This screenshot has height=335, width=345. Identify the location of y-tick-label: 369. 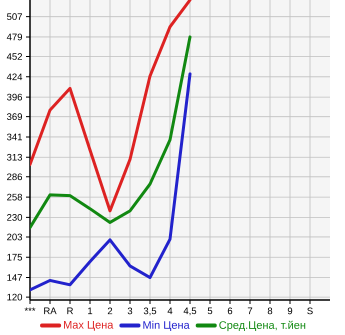
(14, 116).